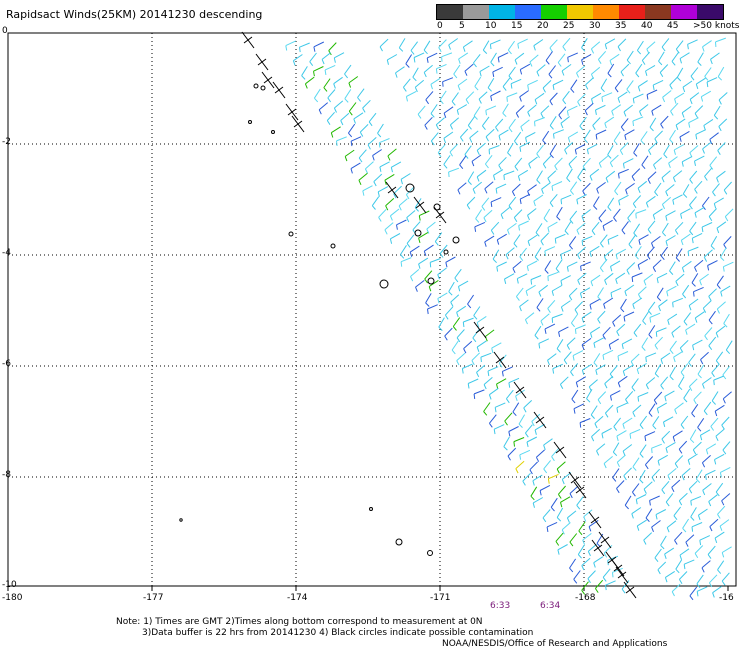 The image size is (740, 650). What do you see at coordinates (298, 124) in the screenshot?
I see `contamination-barb` at bounding box center [298, 124].